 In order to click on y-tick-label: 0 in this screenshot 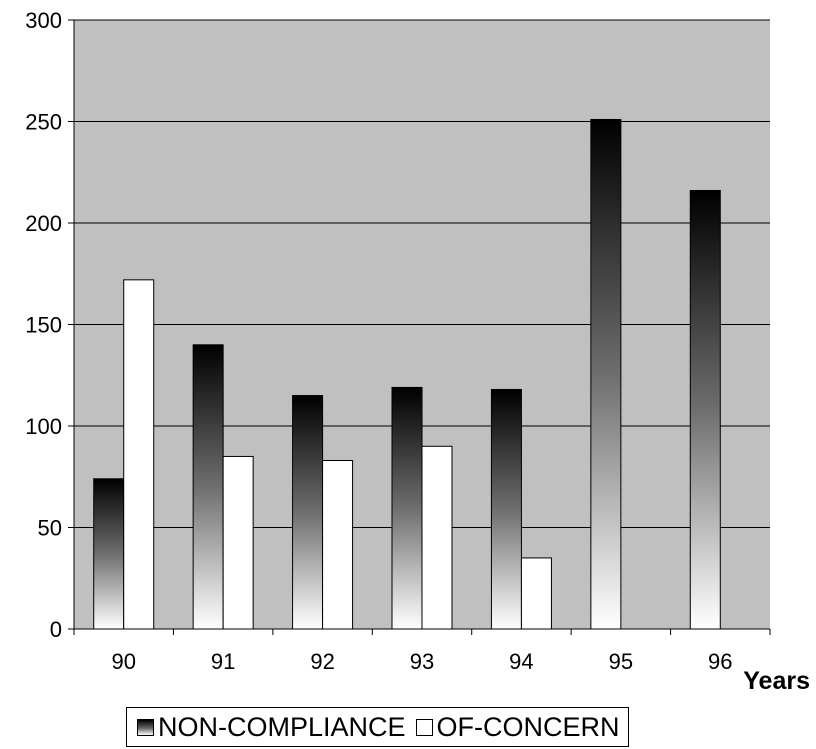, I will do `click(56, 629)`.